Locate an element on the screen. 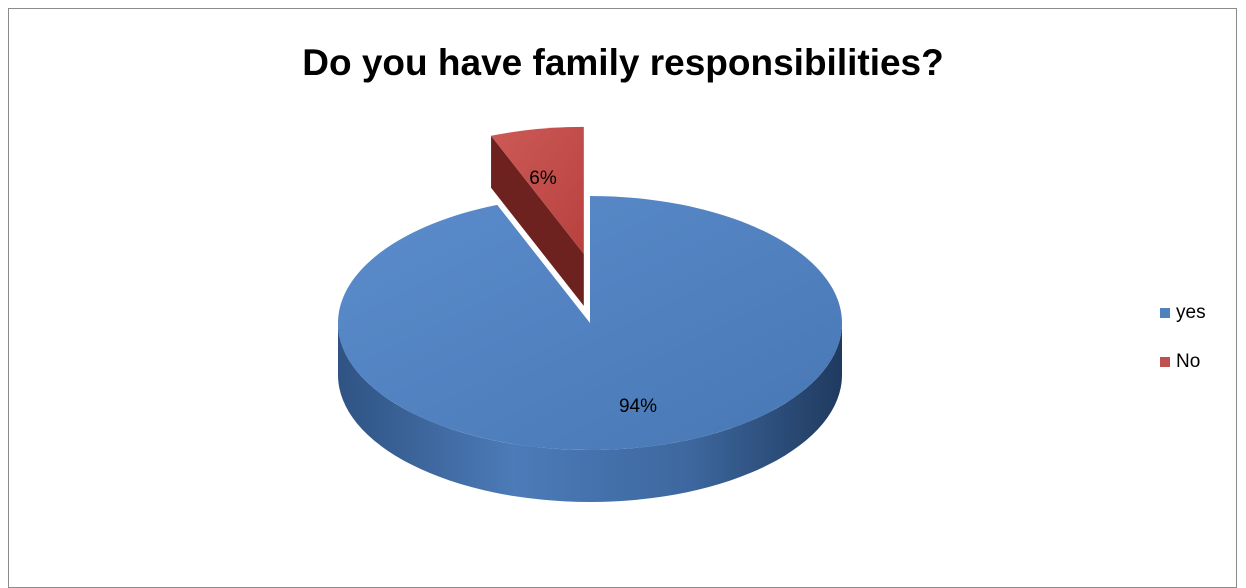 Image resolution: width=1246 pixels, height=588 pixels. data-label-no: 6% is located at coordinates (543, 178).